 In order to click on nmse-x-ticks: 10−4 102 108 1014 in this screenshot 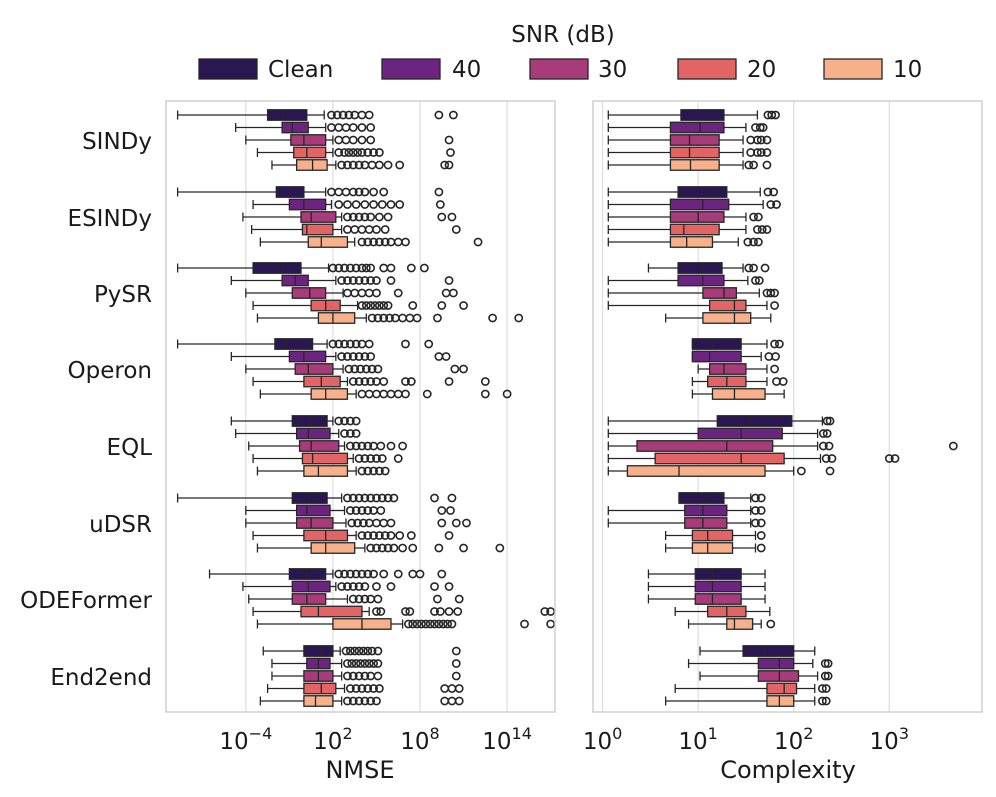, I will do `click(375, 739)`.